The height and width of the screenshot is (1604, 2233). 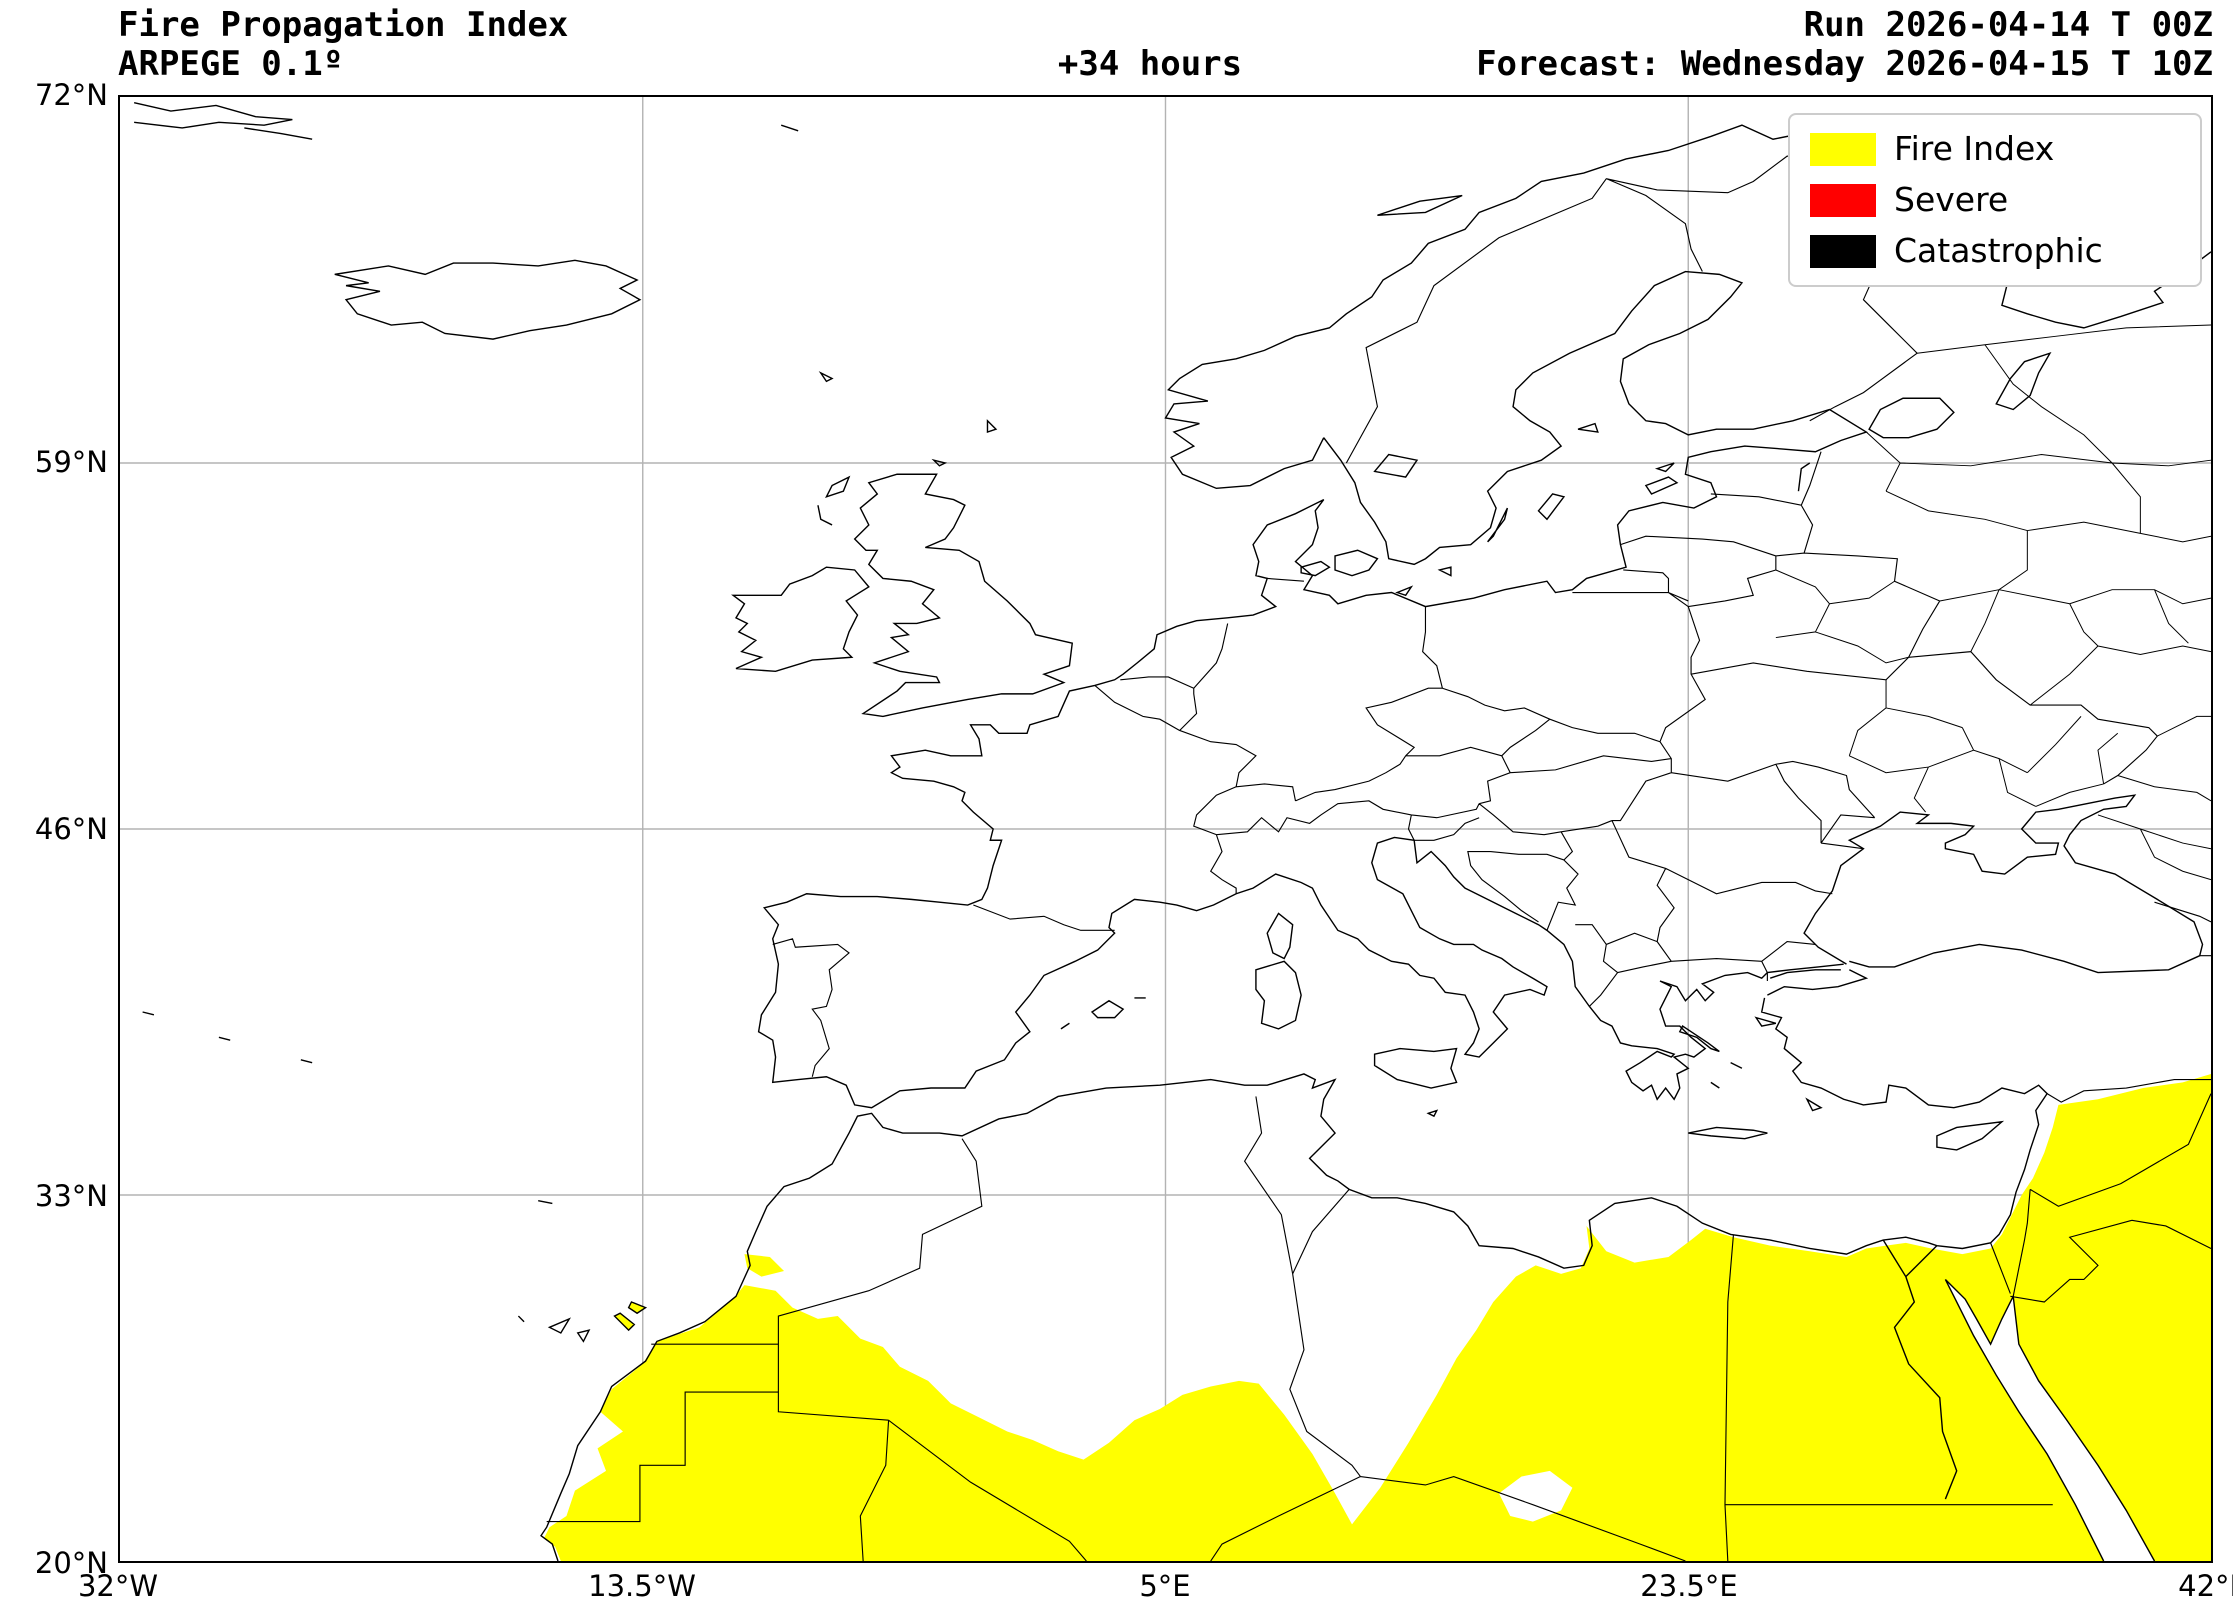 What do you see at coordinates (71, 1563) in the screenshot?
I see `y-tick-20n: 20°N` at bounding box center [71, 1563].